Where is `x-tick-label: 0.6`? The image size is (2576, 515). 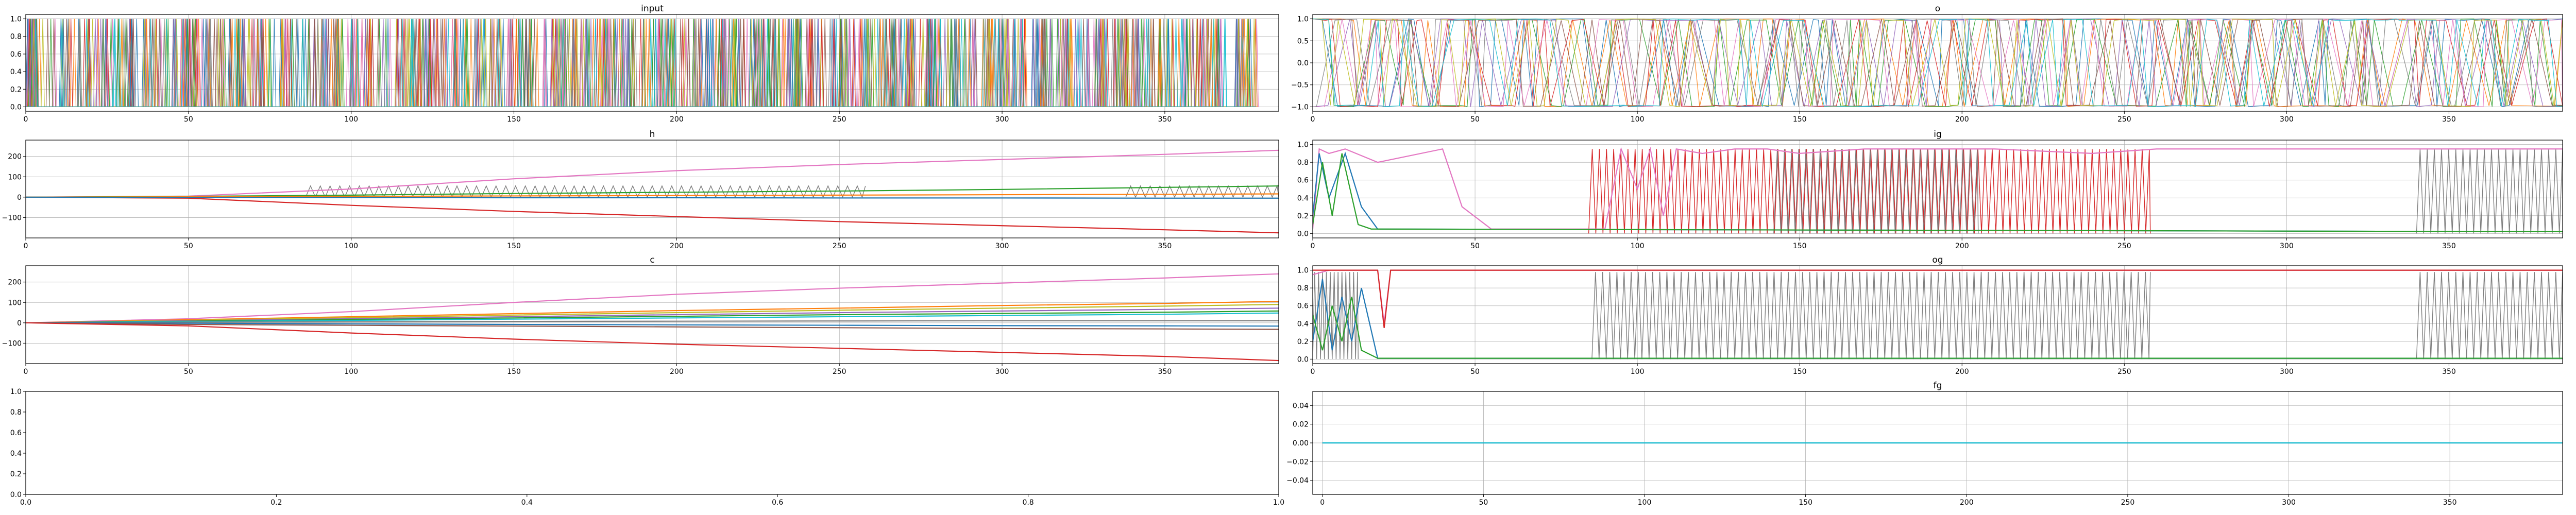
x-tick-label: 0.6 is located at coordinates (777, 503).